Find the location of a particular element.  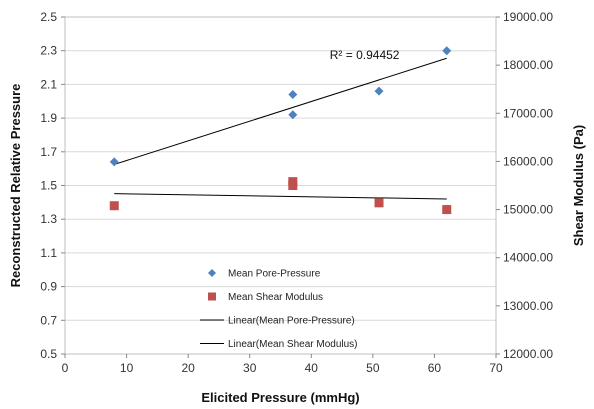

right-tick-label: 18000.00 is located at coordinates (528, 65).